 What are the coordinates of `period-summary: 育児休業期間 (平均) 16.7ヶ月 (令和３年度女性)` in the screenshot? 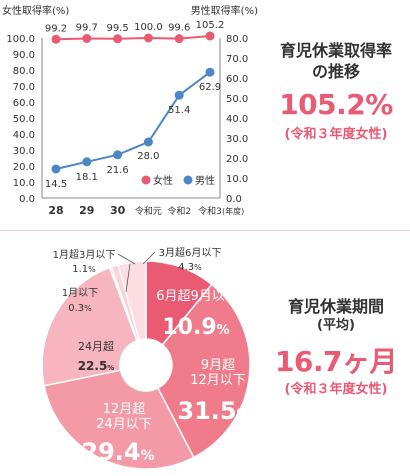 It's located at (336, 347).